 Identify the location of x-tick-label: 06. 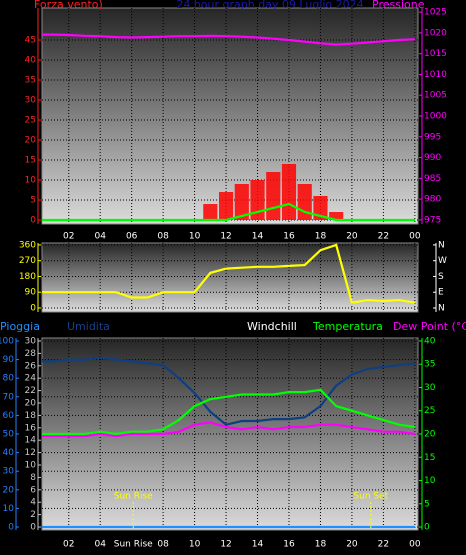
(132, 237).